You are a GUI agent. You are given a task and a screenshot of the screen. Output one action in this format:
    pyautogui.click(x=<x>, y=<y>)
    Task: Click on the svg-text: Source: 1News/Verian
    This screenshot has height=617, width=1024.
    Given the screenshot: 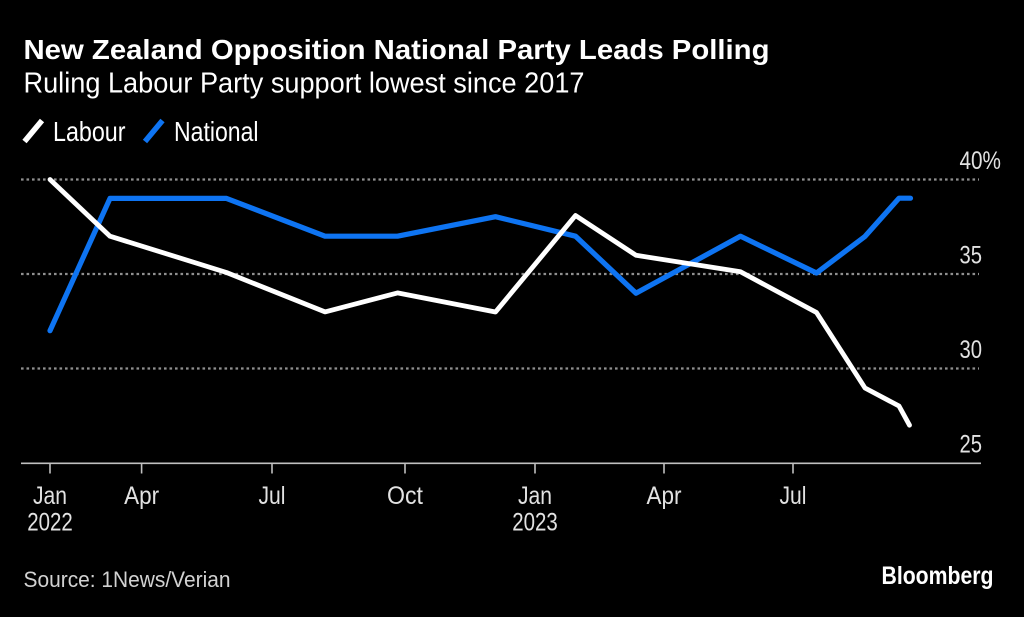 What is the action you would take?
    pyautogui.click(x=127, y=579)
    